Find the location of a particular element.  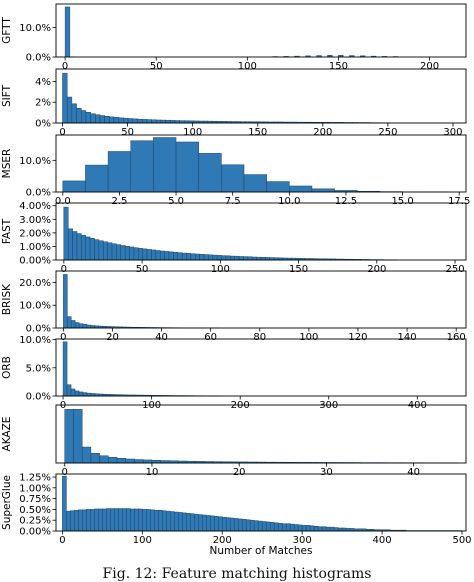

x-tick-label: 60 is located at coordinates (210, 337).